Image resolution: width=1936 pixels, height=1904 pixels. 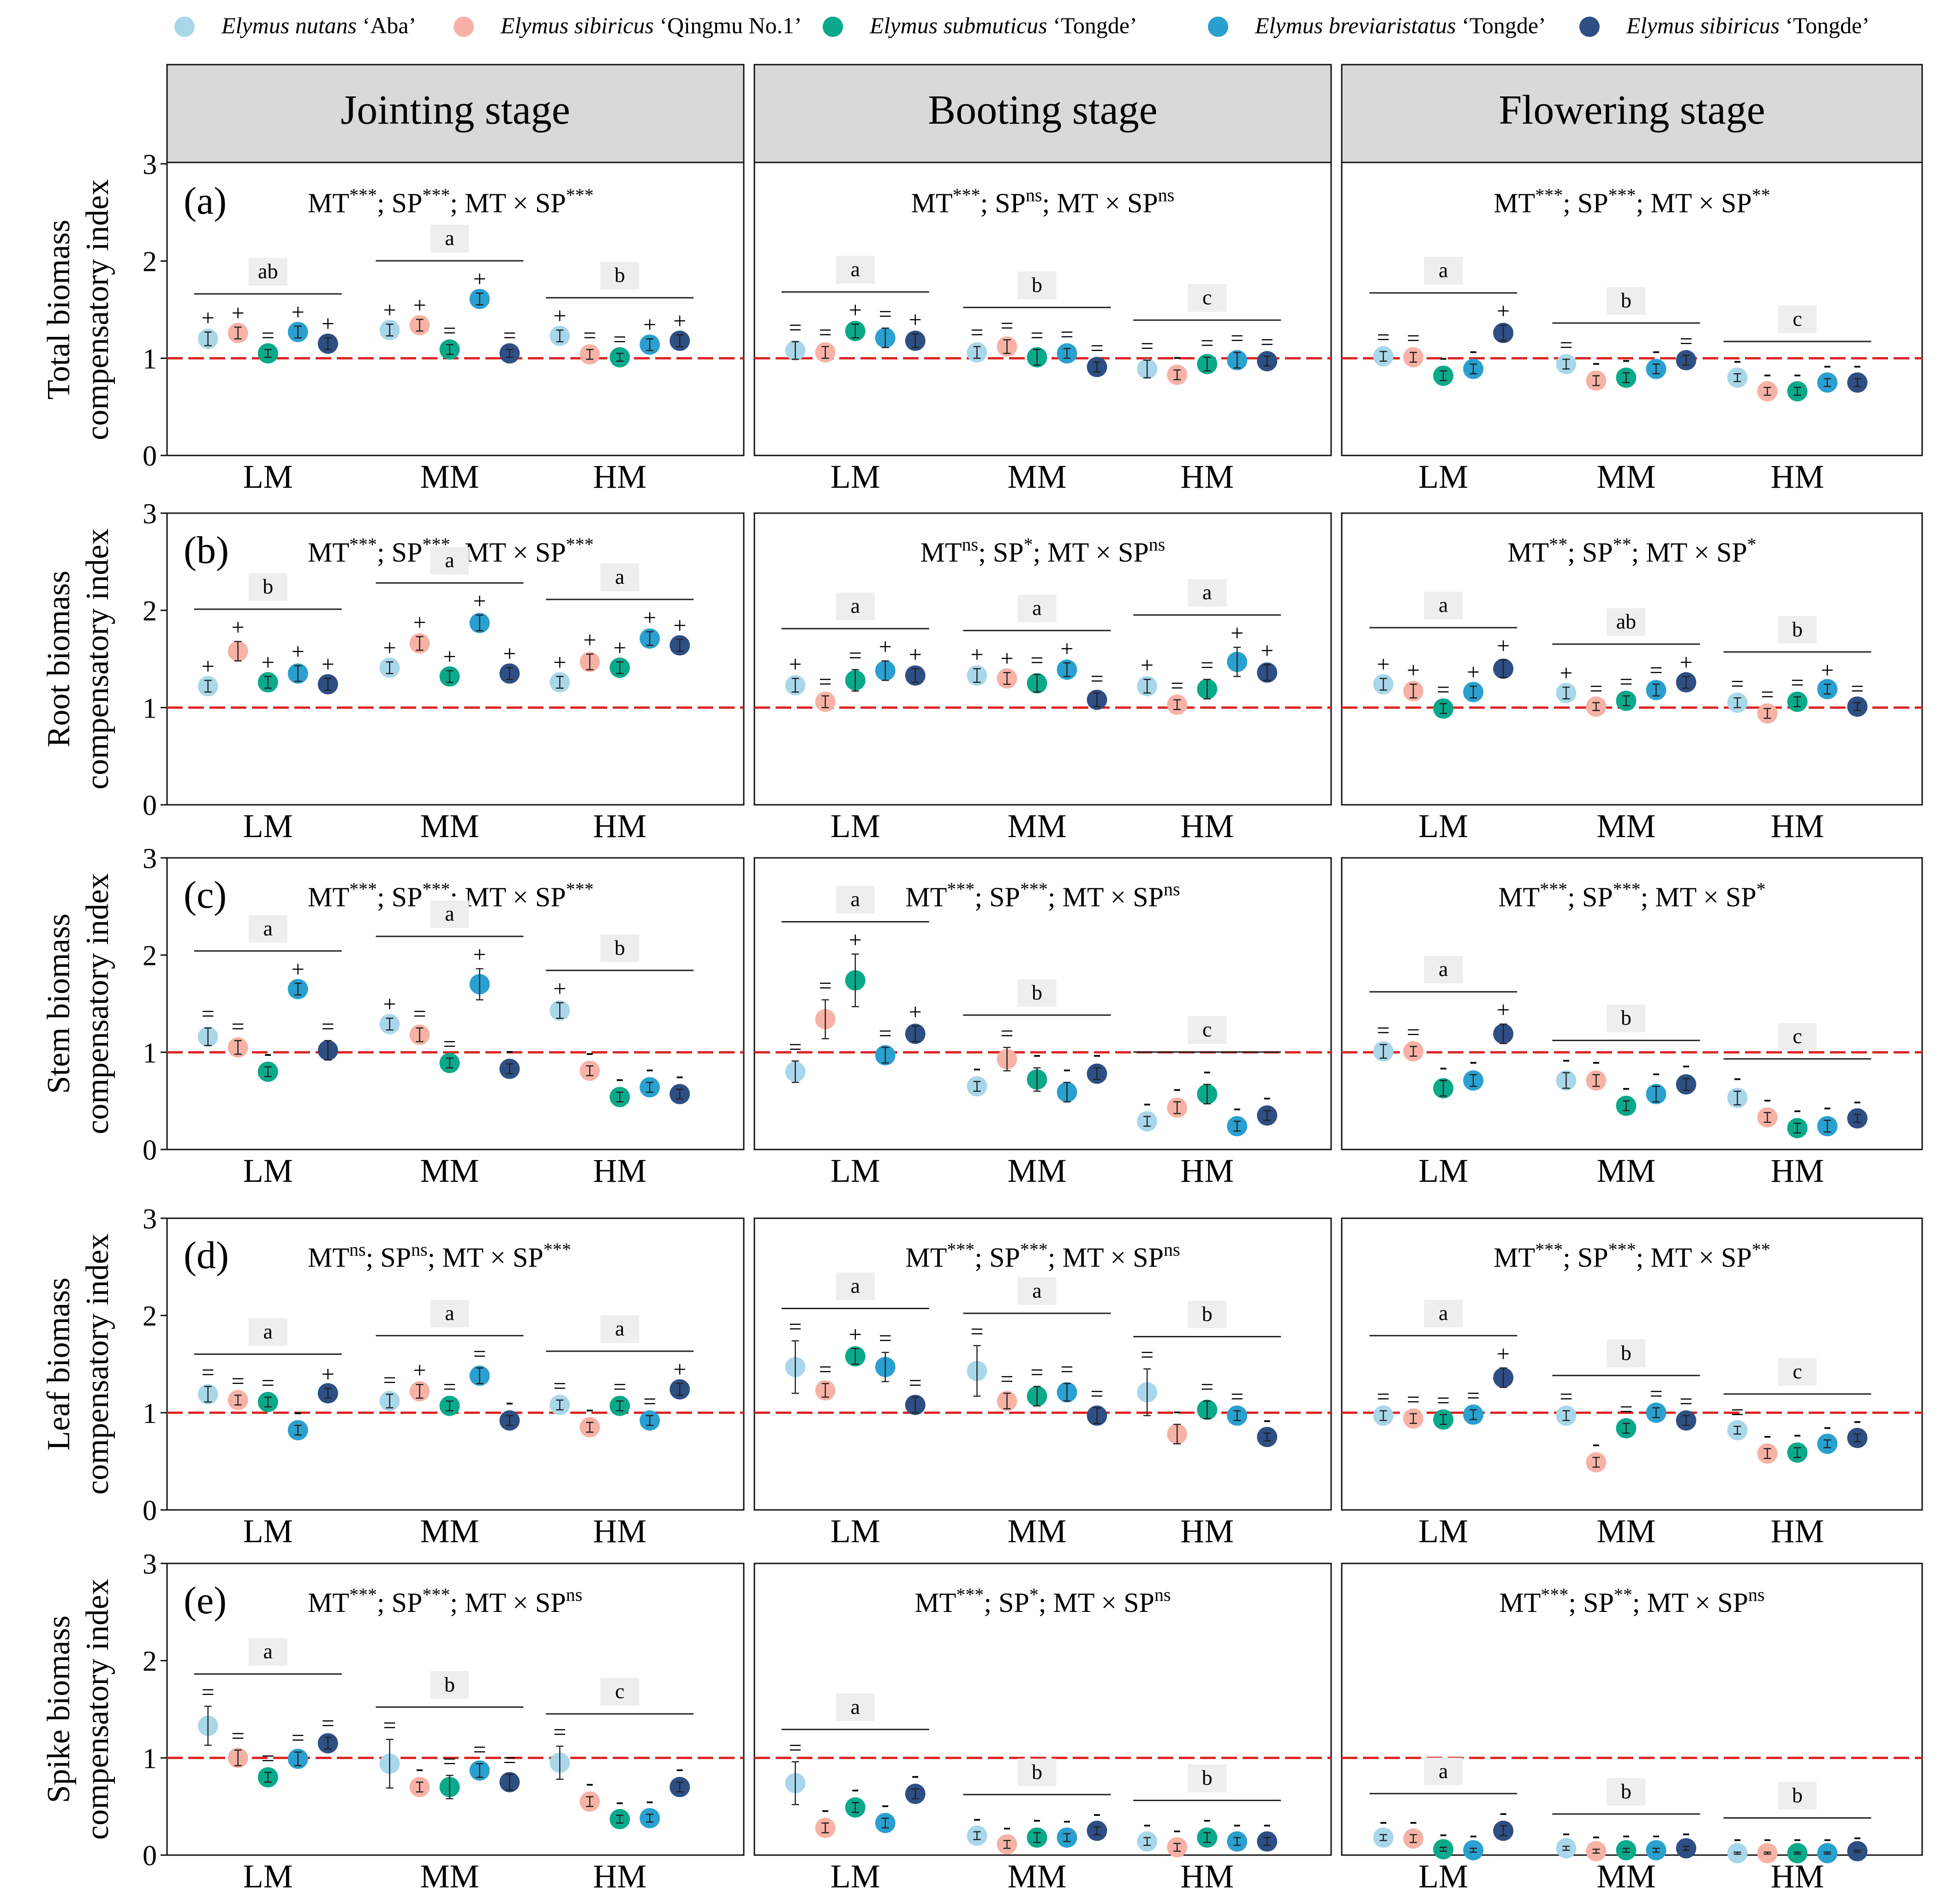 What do you see at coordinates (1355, 25) in the screenshot?
I see `legend-genus: Elymus breviaristatus` at bounding box center [1355, 25].